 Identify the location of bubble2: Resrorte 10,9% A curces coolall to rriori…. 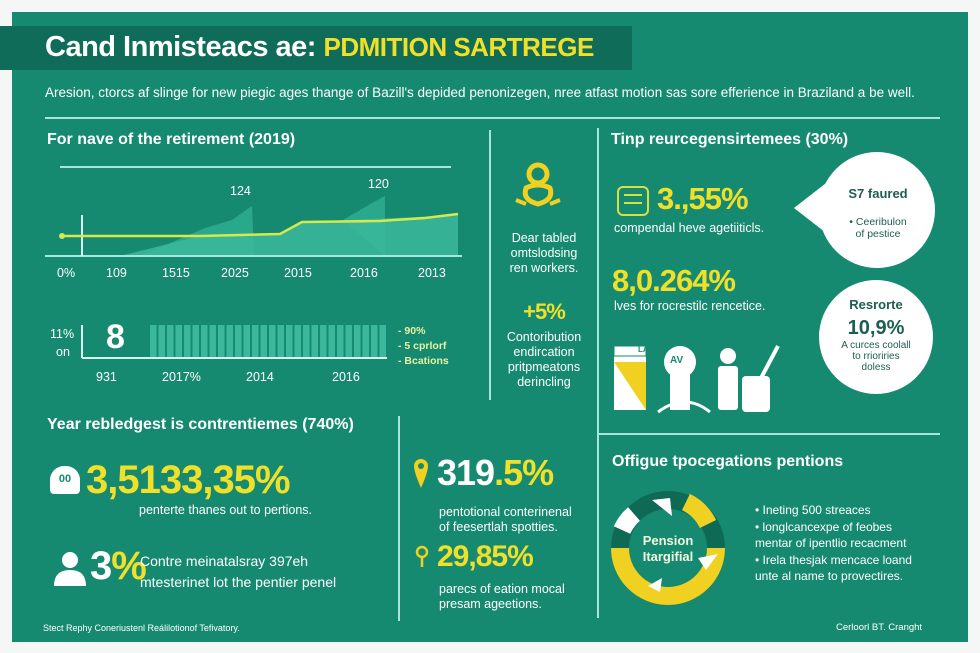
(876, 337).